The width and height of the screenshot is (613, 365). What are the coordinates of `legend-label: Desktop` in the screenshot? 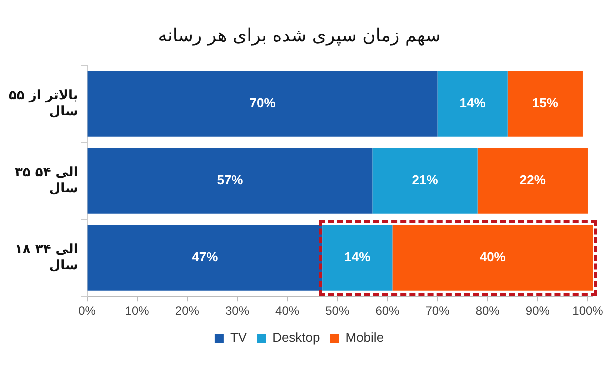 It's located at (296, 338).